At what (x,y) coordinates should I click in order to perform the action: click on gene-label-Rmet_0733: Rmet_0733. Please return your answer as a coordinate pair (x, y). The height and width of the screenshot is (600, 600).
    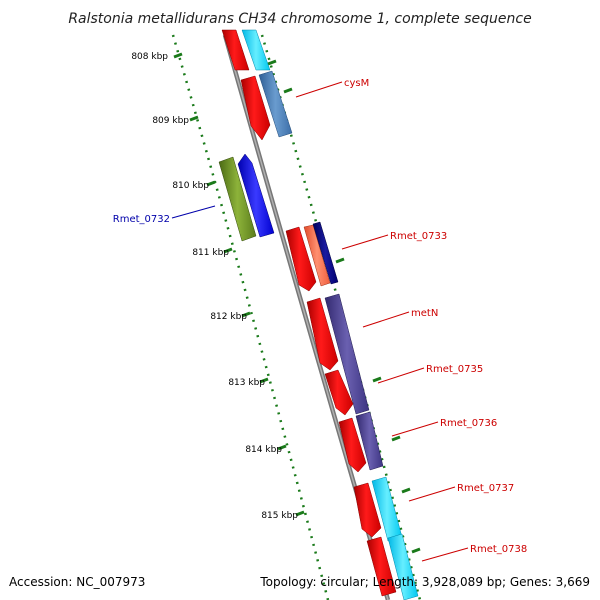
    Looking at the image, I should click on (418, 236).